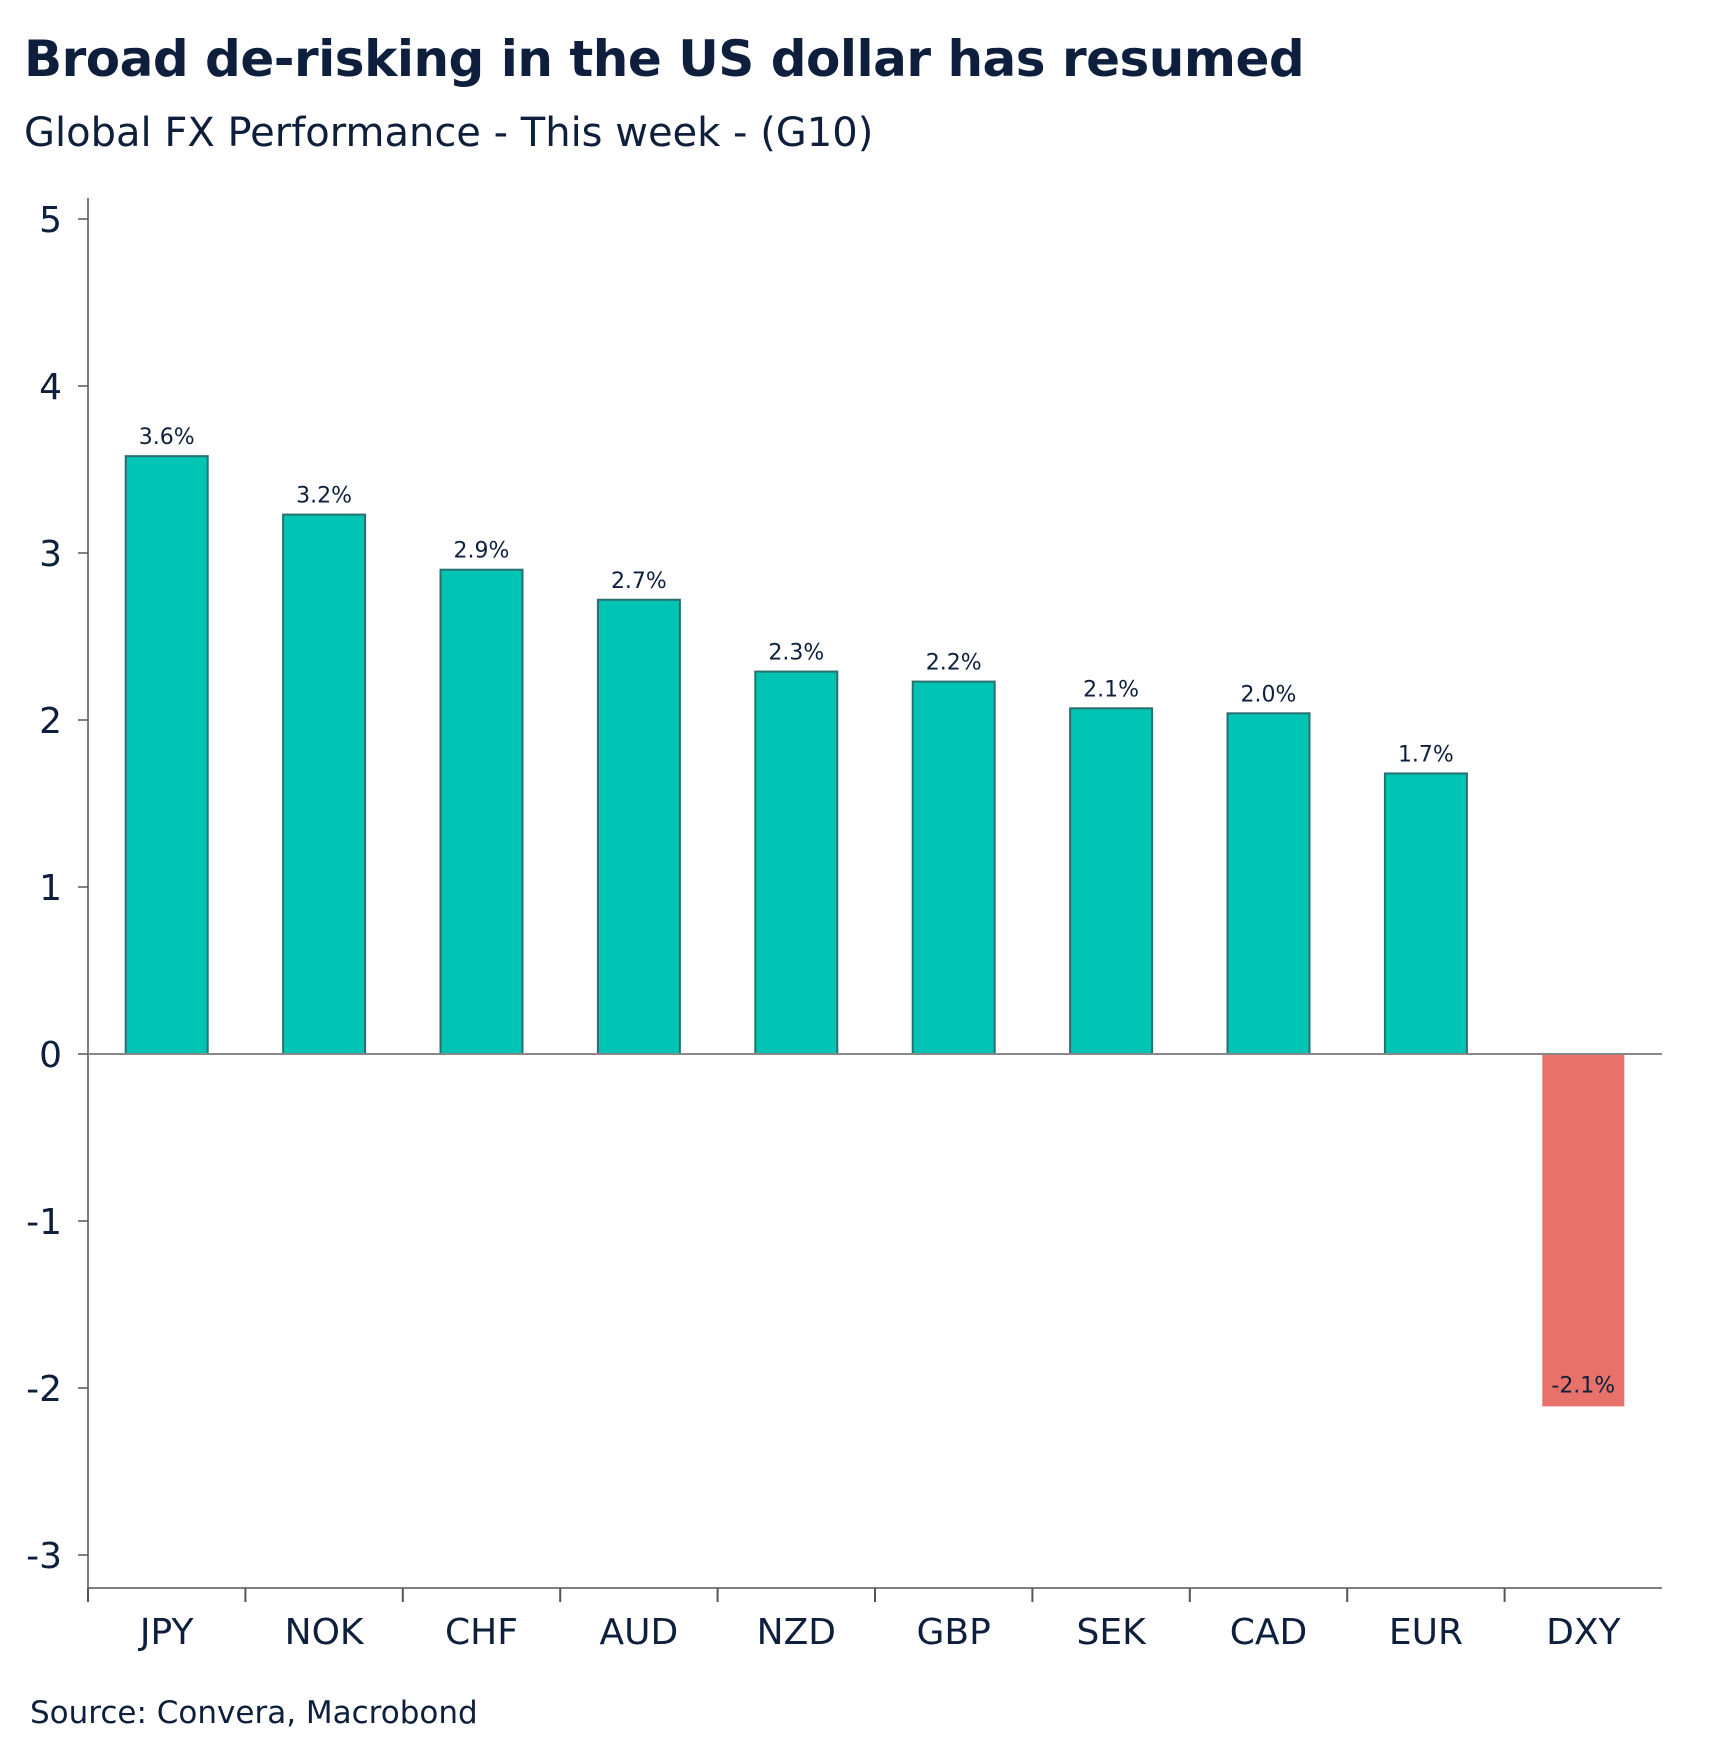 This screenshot has width=1715, height=1764. I want to click on data-label: 3.6%, so click(167, 437).